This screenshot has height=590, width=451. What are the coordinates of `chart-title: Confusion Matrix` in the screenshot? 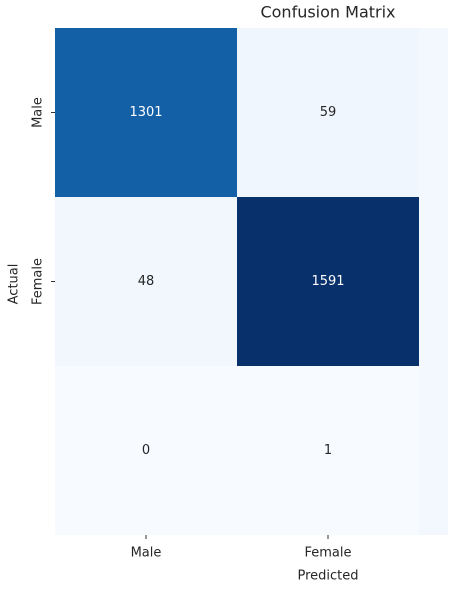 It's located at (327, 12).